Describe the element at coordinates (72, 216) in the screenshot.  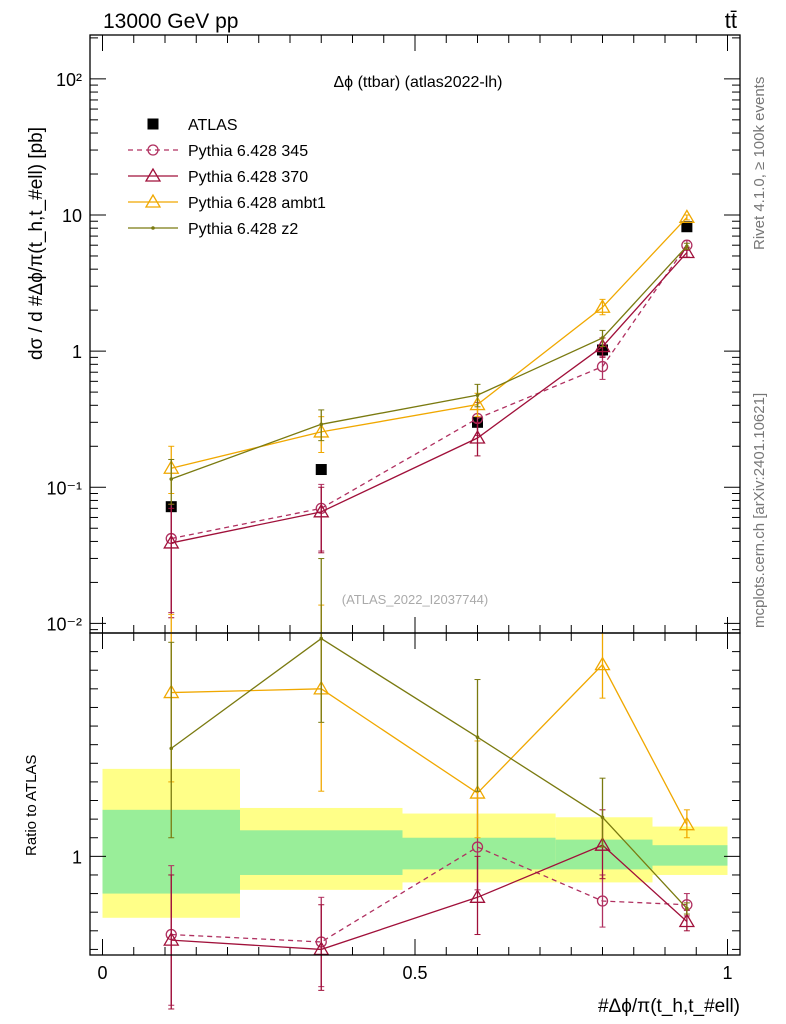
I see `y-tick-label: 10` at that location.